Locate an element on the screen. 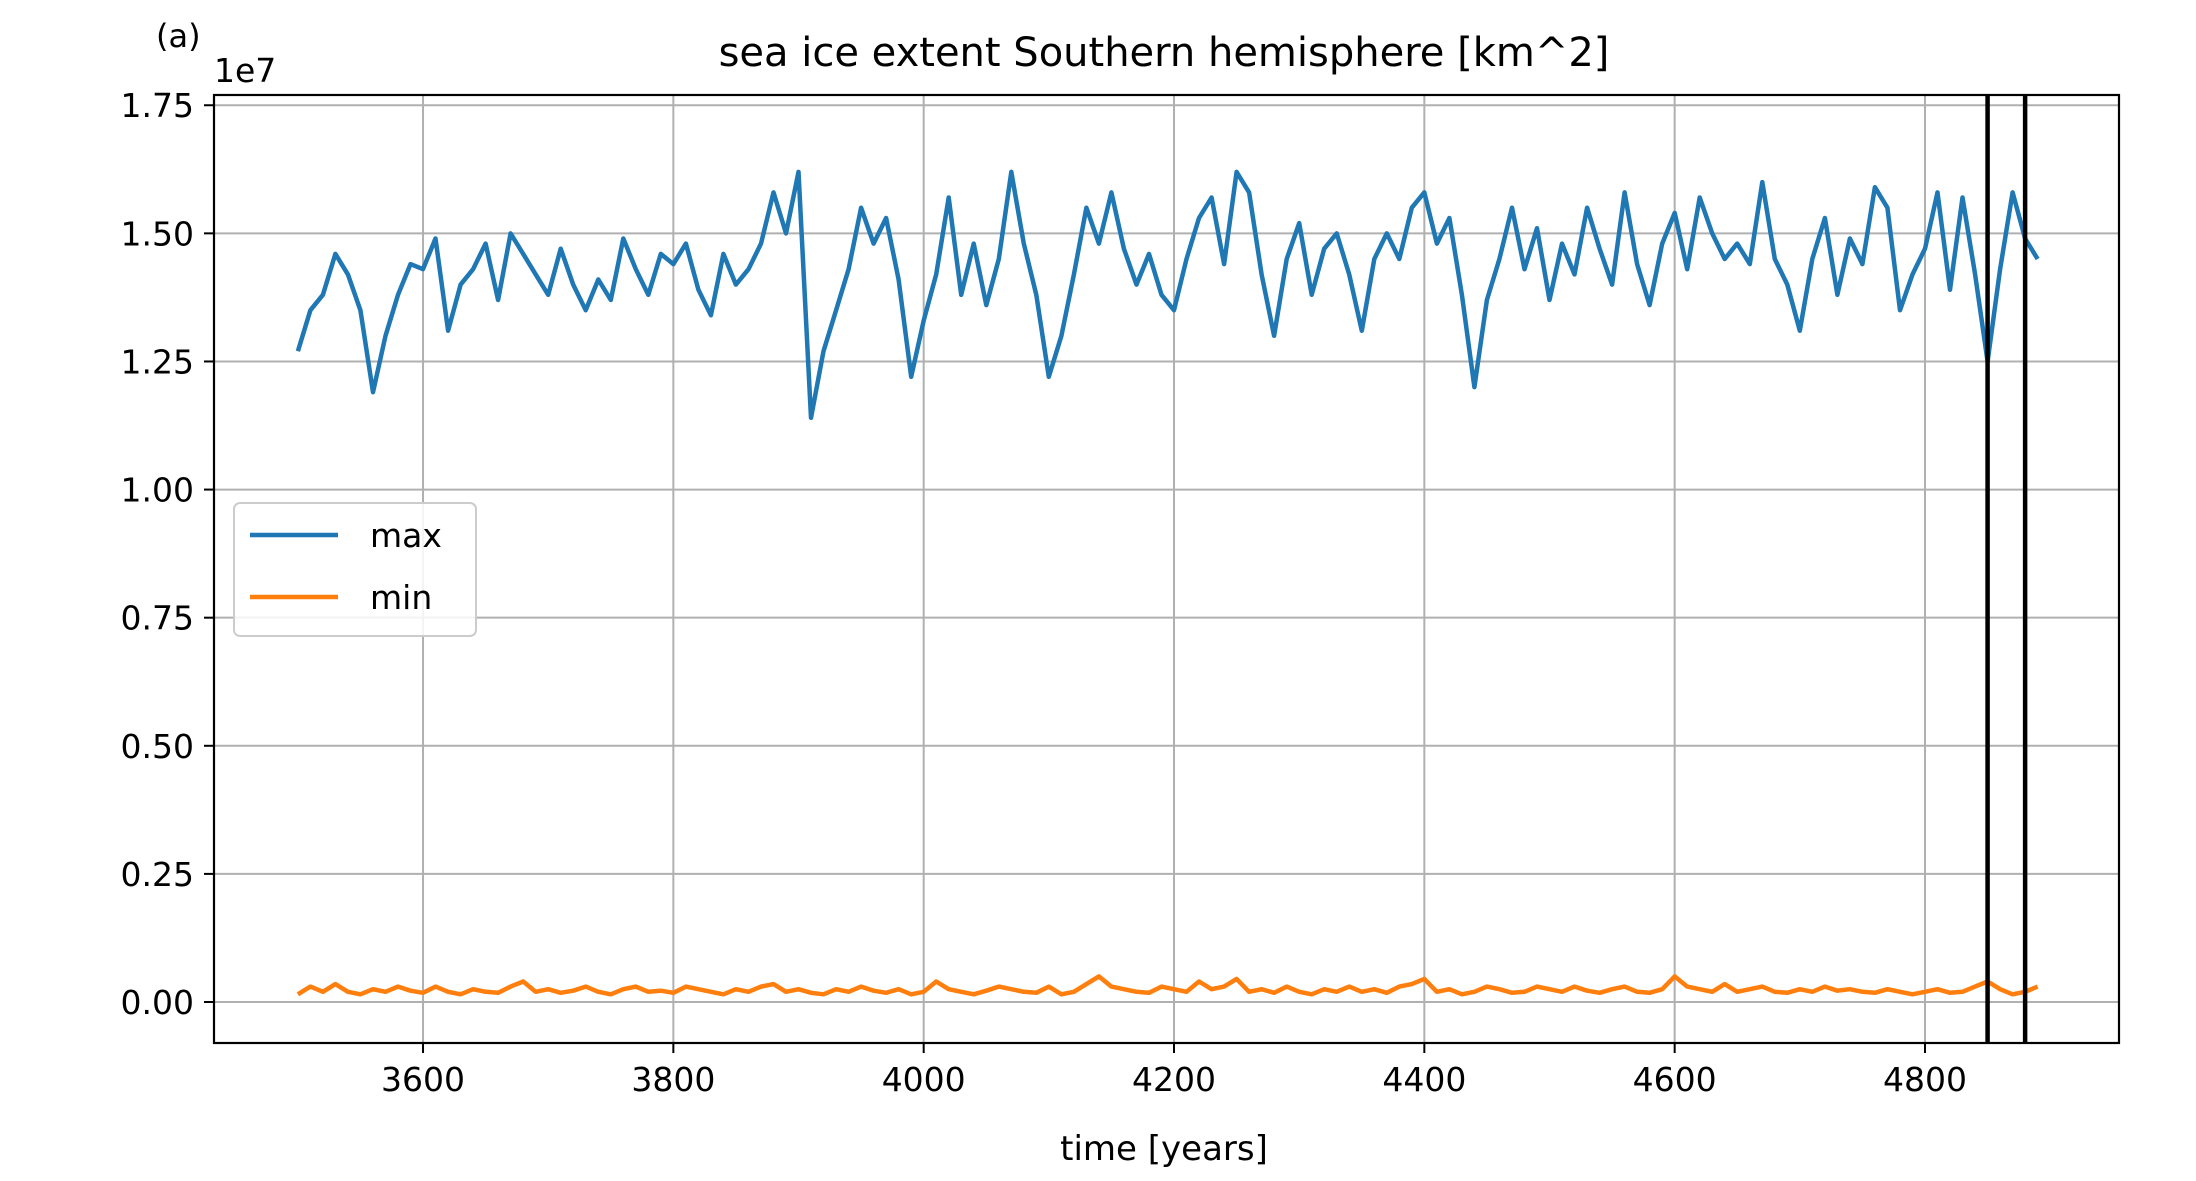  x-axis-ticks: 3600 3800 4000 4200 4400 4600 4800 is located at coordinates (1174, 1071).